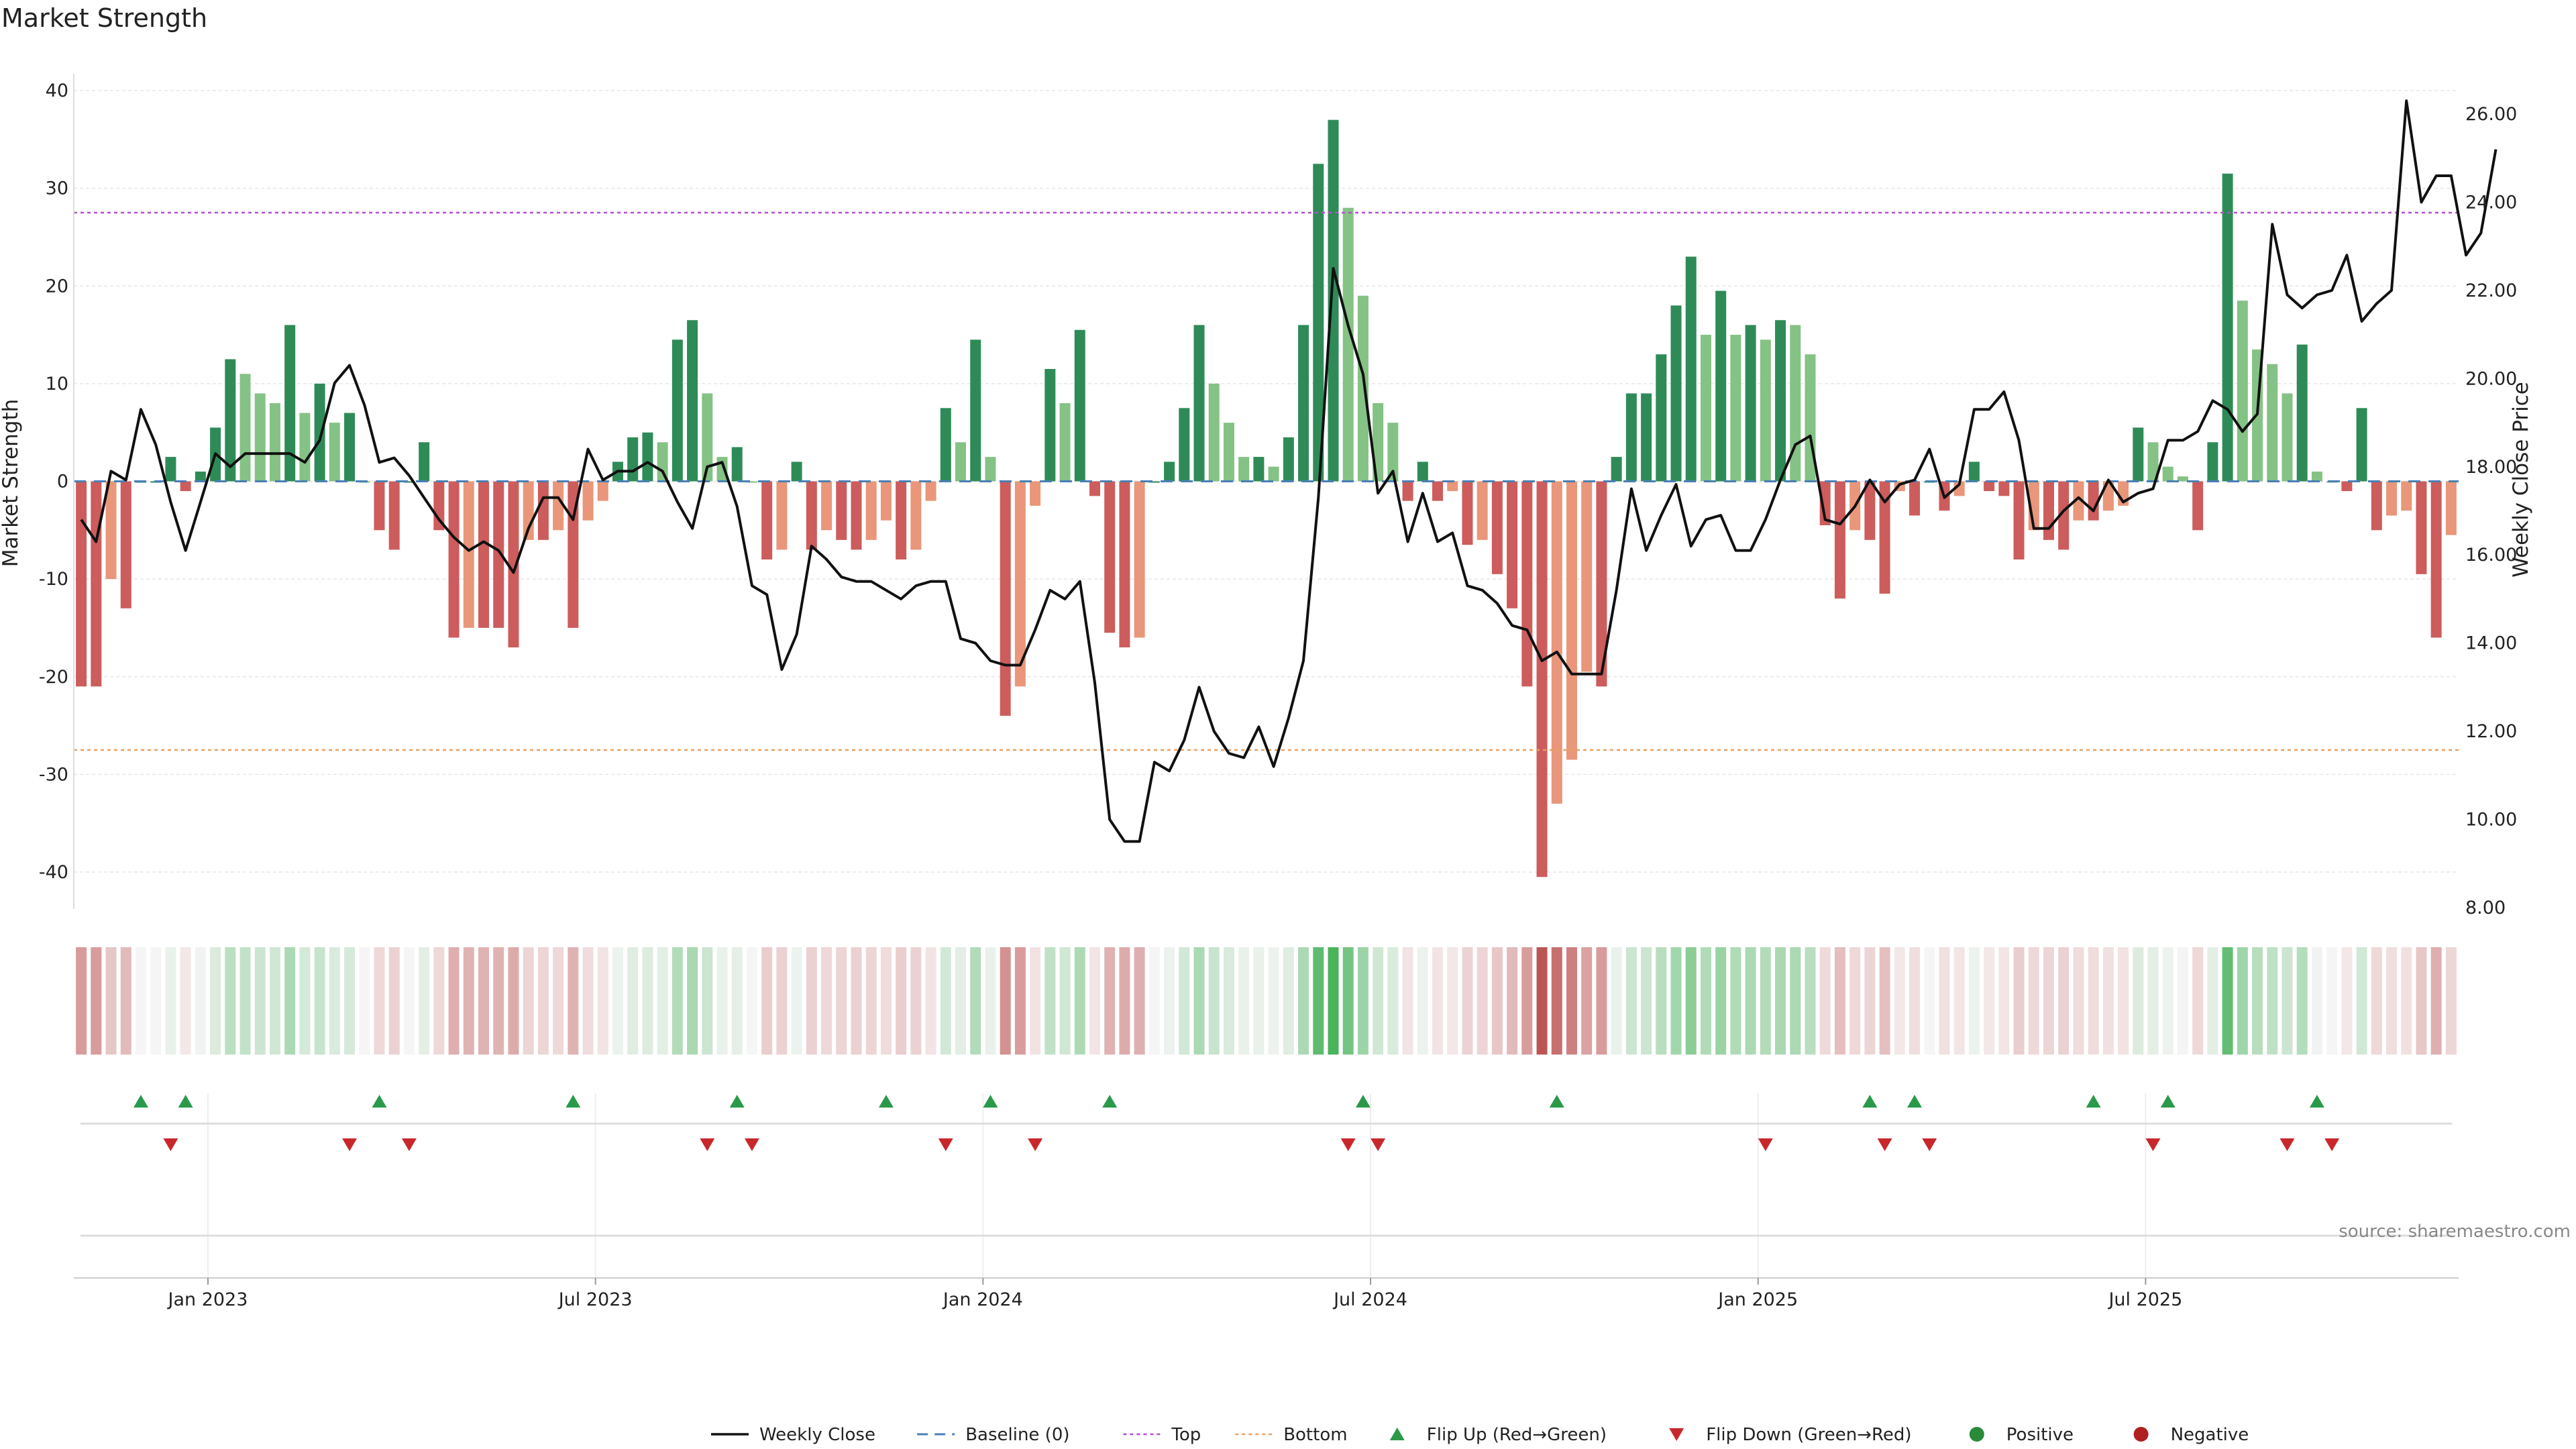 Image resolution: width=2576 pixels, height=1449 pixels. Describe the element at coordinates (56, 491) in the screenshot. I see `left-y-axis: -40 -30 -20 -10 0 10 20 30 40` at that location.